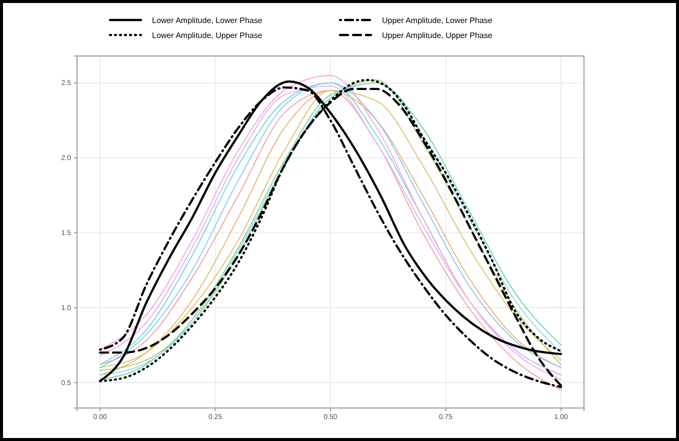  Describe the element at coordinates (437, 35) in the screenshot. I see `legend-label: Upper Amplitude, Upper Phase` at that location.